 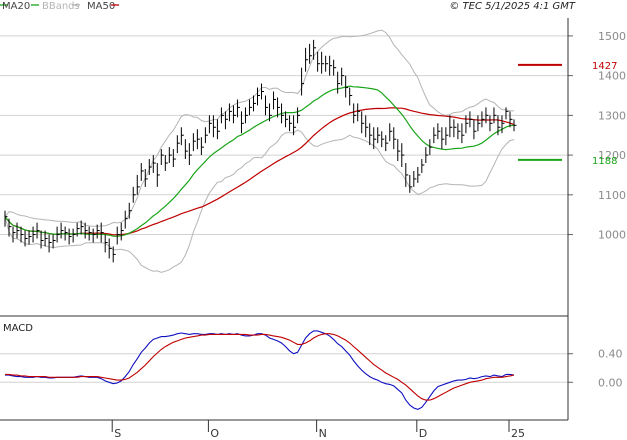 What do you see at coordinates (567, 114) in the screenshot?
I see `price-levels: 1427 1188` at bounding box center [567, 114].